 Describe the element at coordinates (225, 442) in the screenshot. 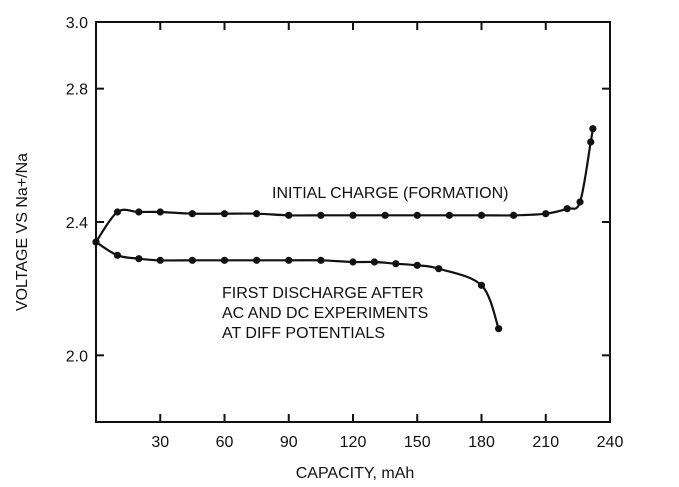

I see `x-tick-label: 60` at that location.